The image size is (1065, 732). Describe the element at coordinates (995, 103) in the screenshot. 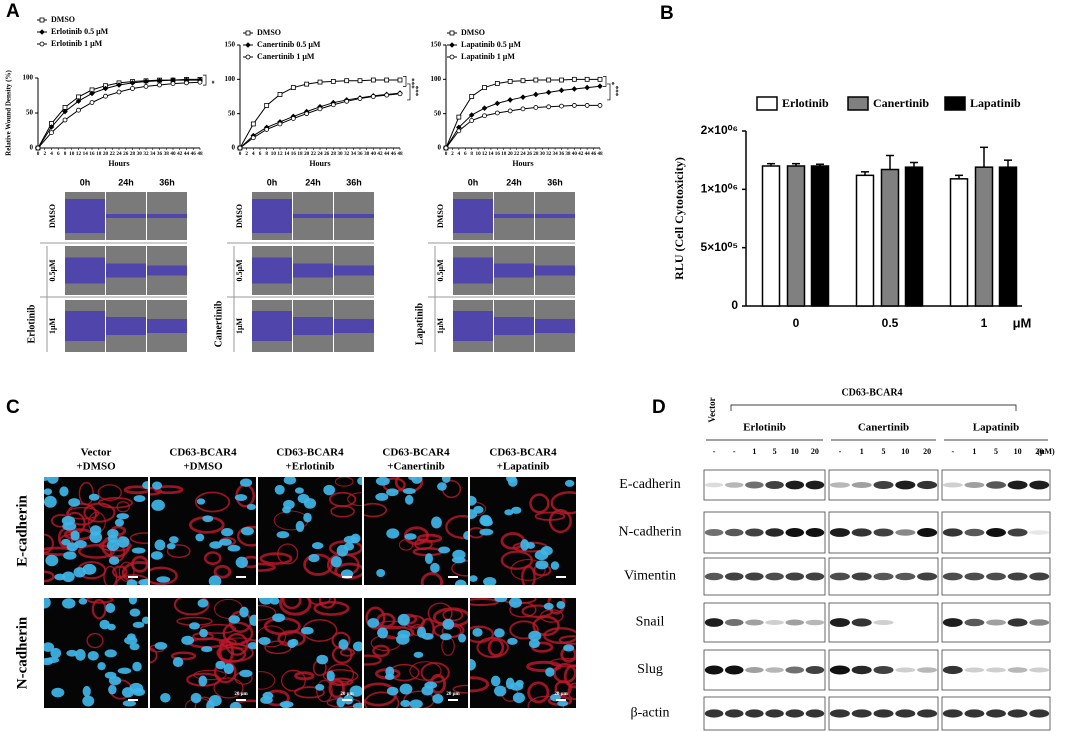

I see `legend-label: Lapatinib` at that location.